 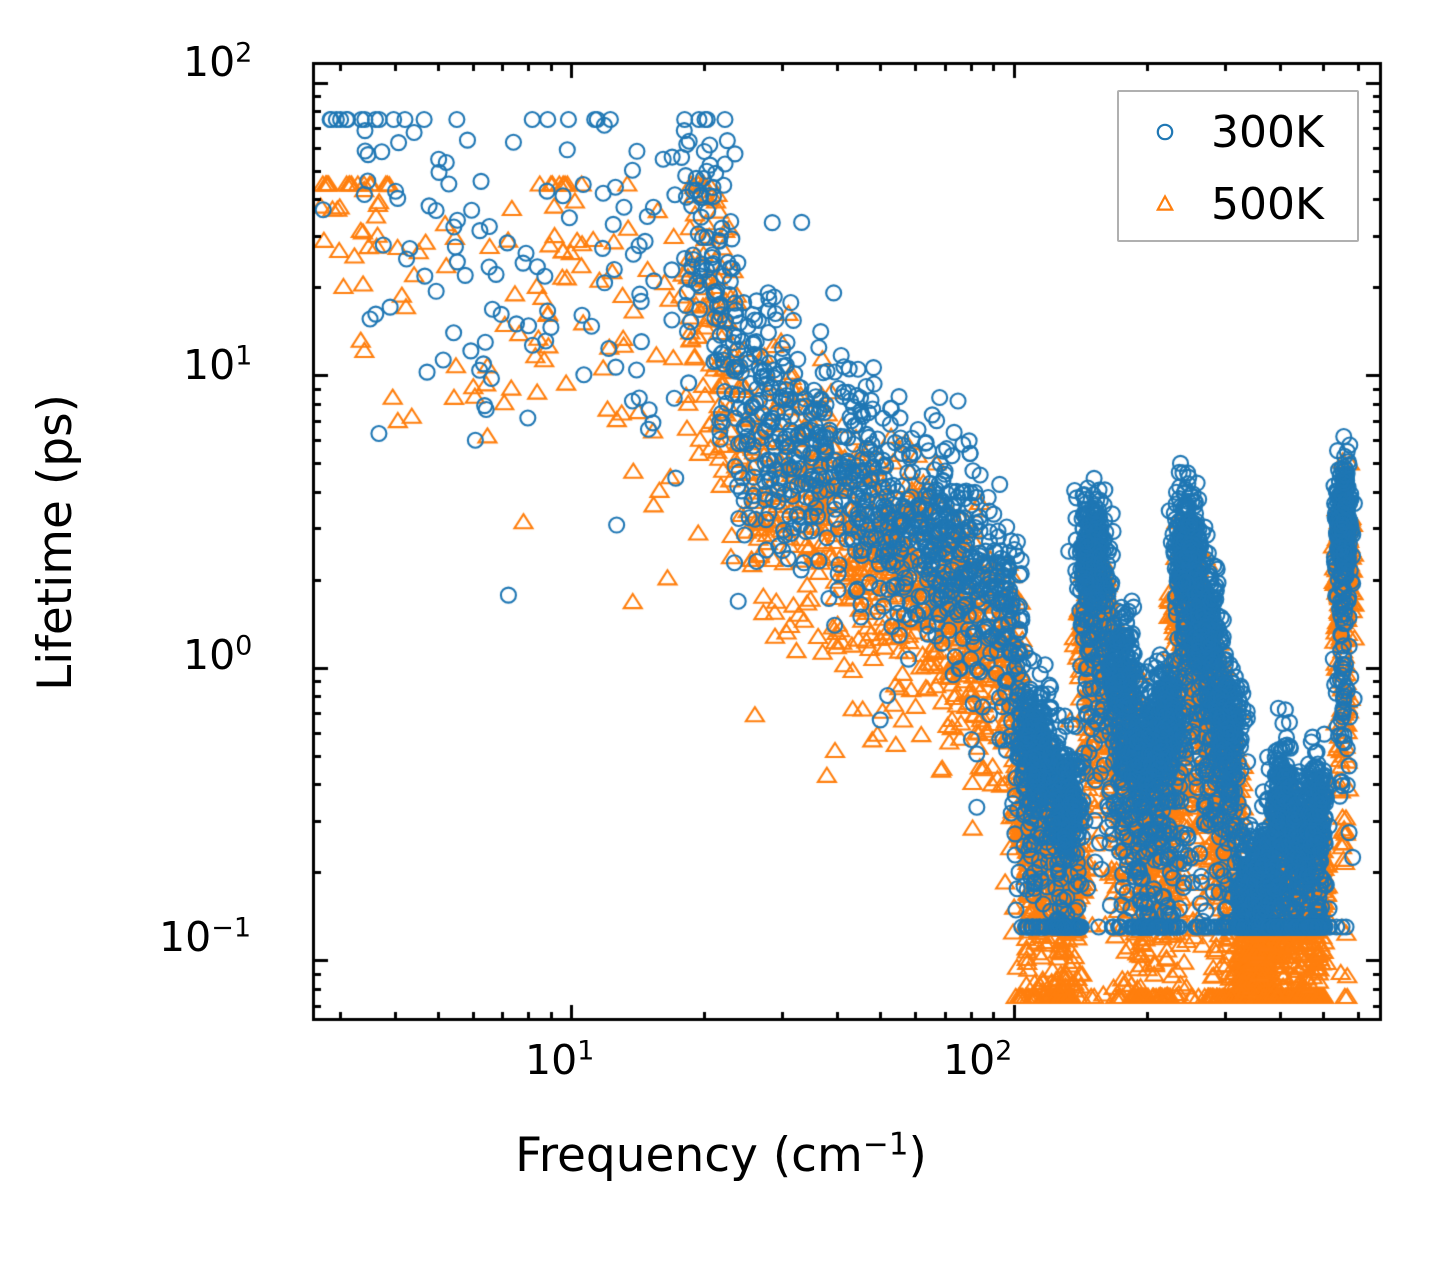 What do you see at coordinates (917, 1155) in the screenshot?
I see `x-axis-title-tail: )` at bounding box center [917, 1155].